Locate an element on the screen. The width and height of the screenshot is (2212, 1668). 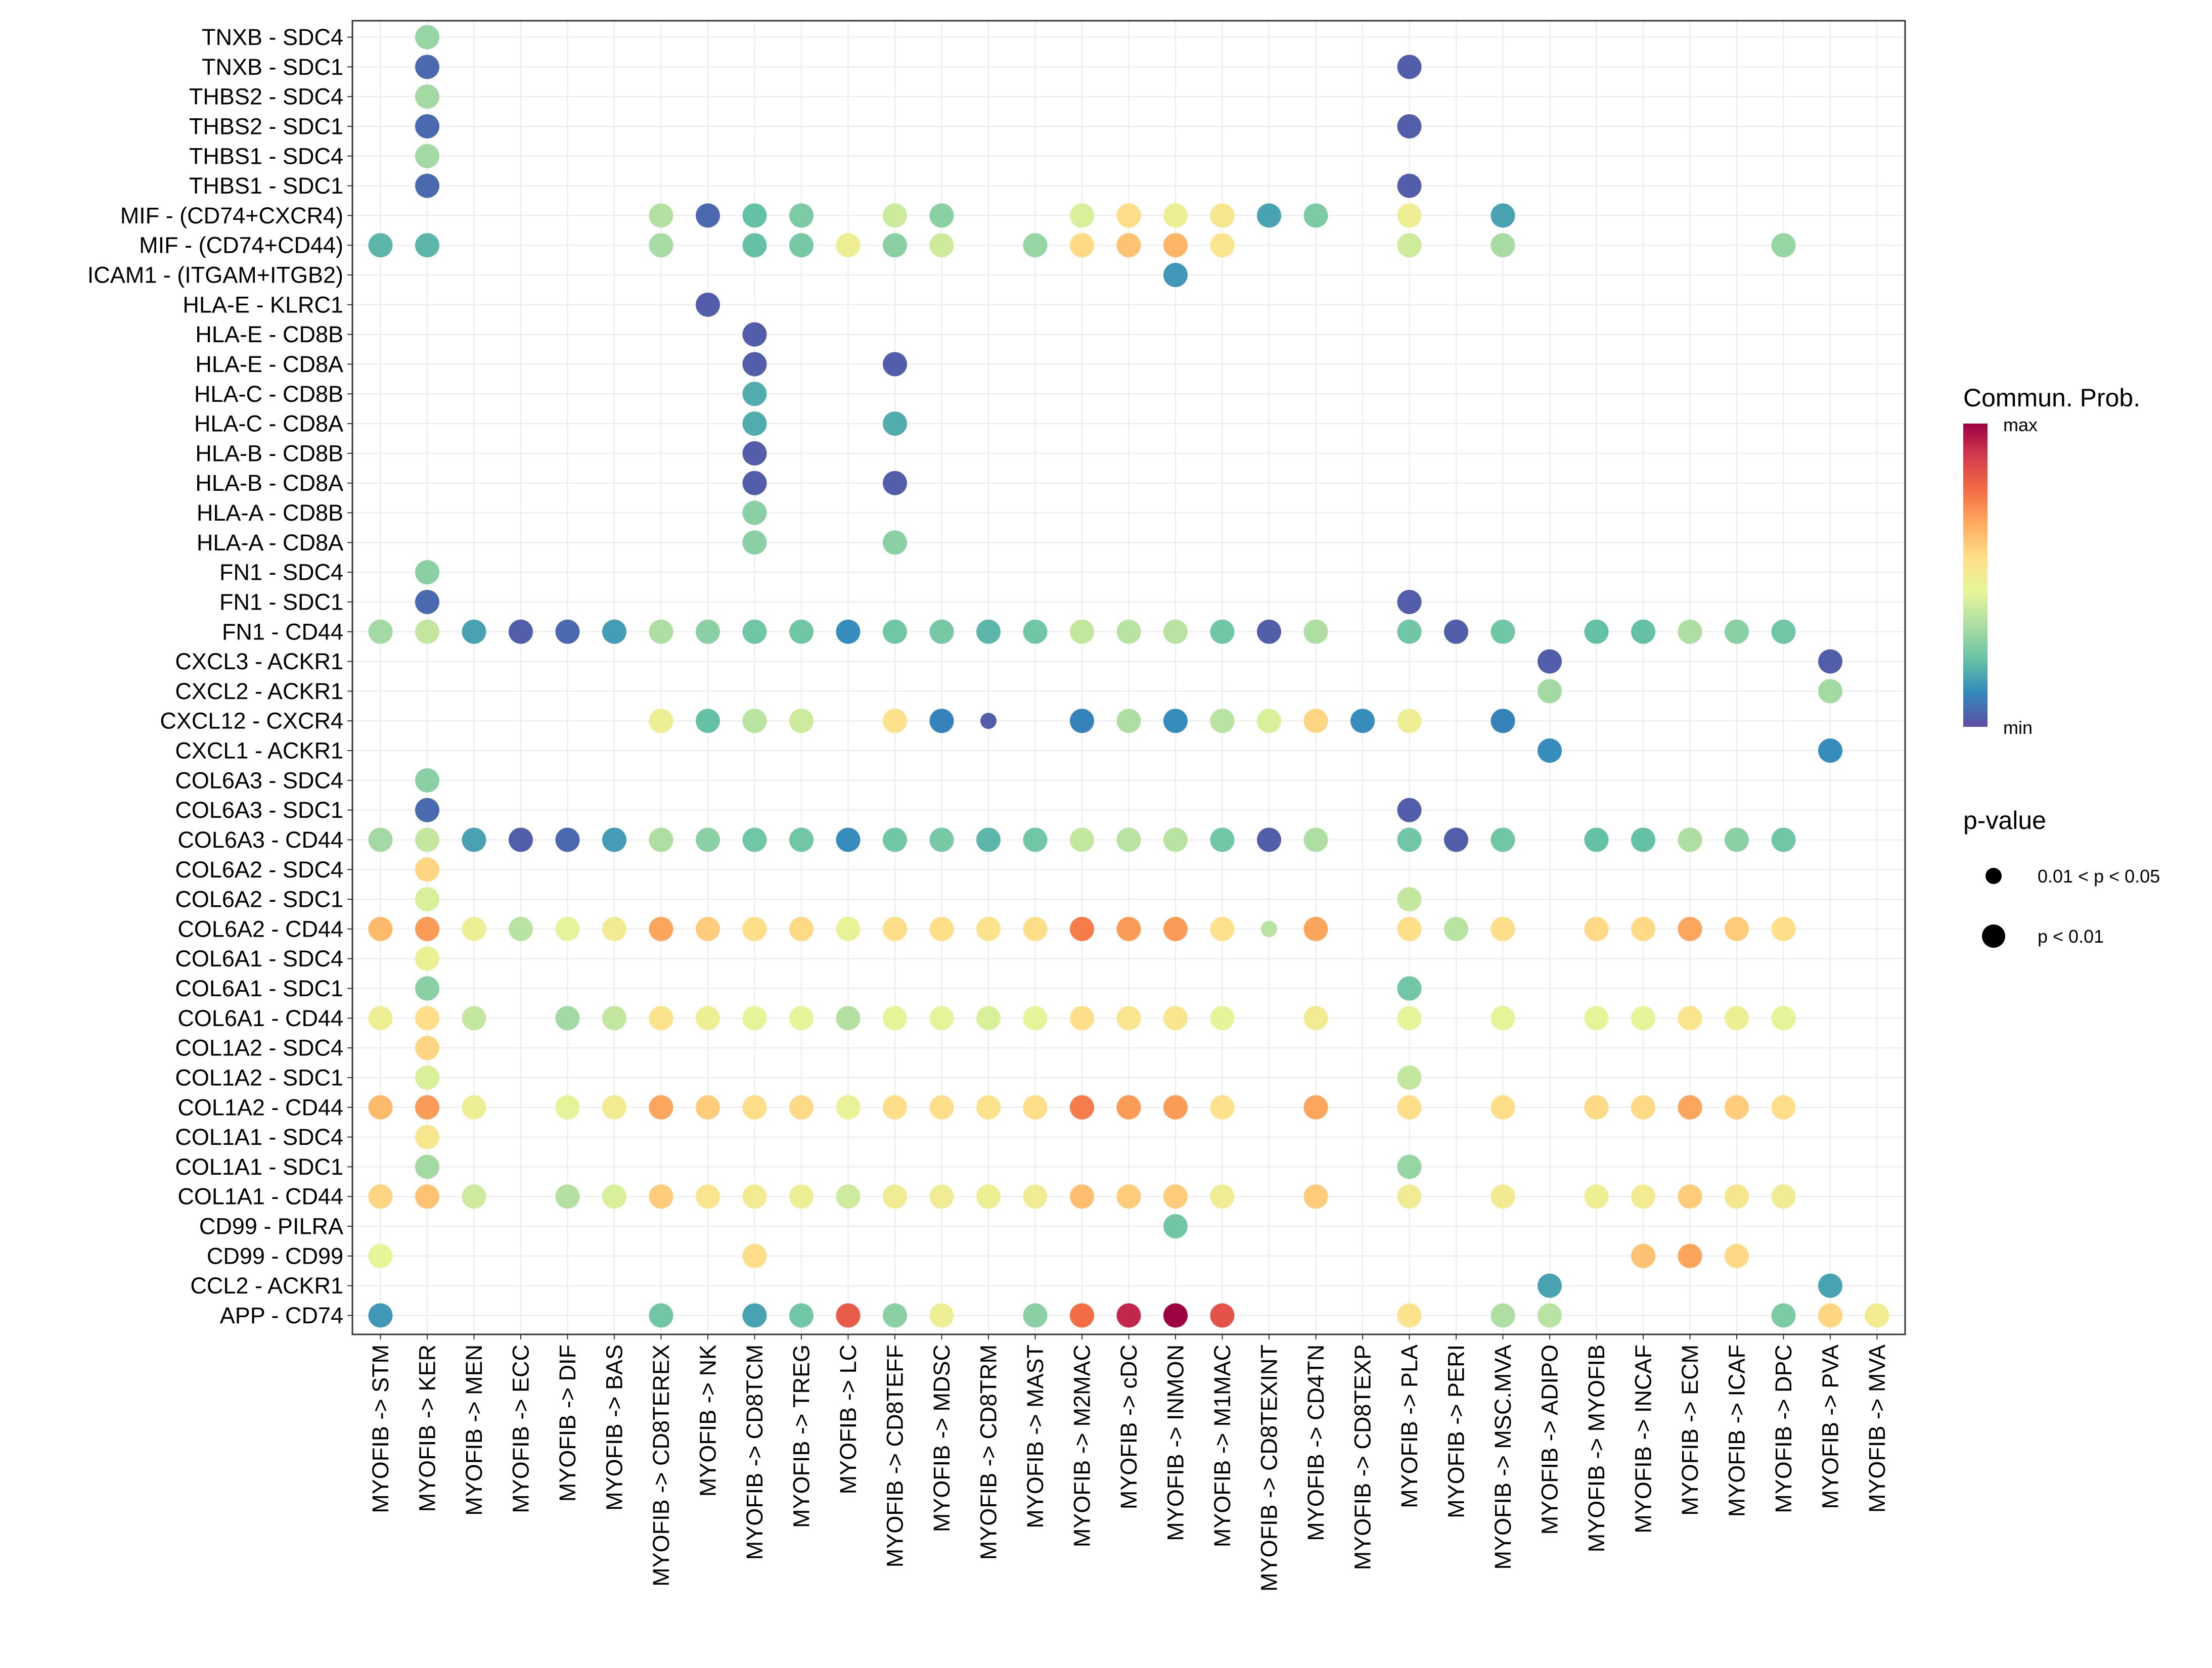
y-tick-label: TNXB - SDC4 is located at coordinates (273, 37).